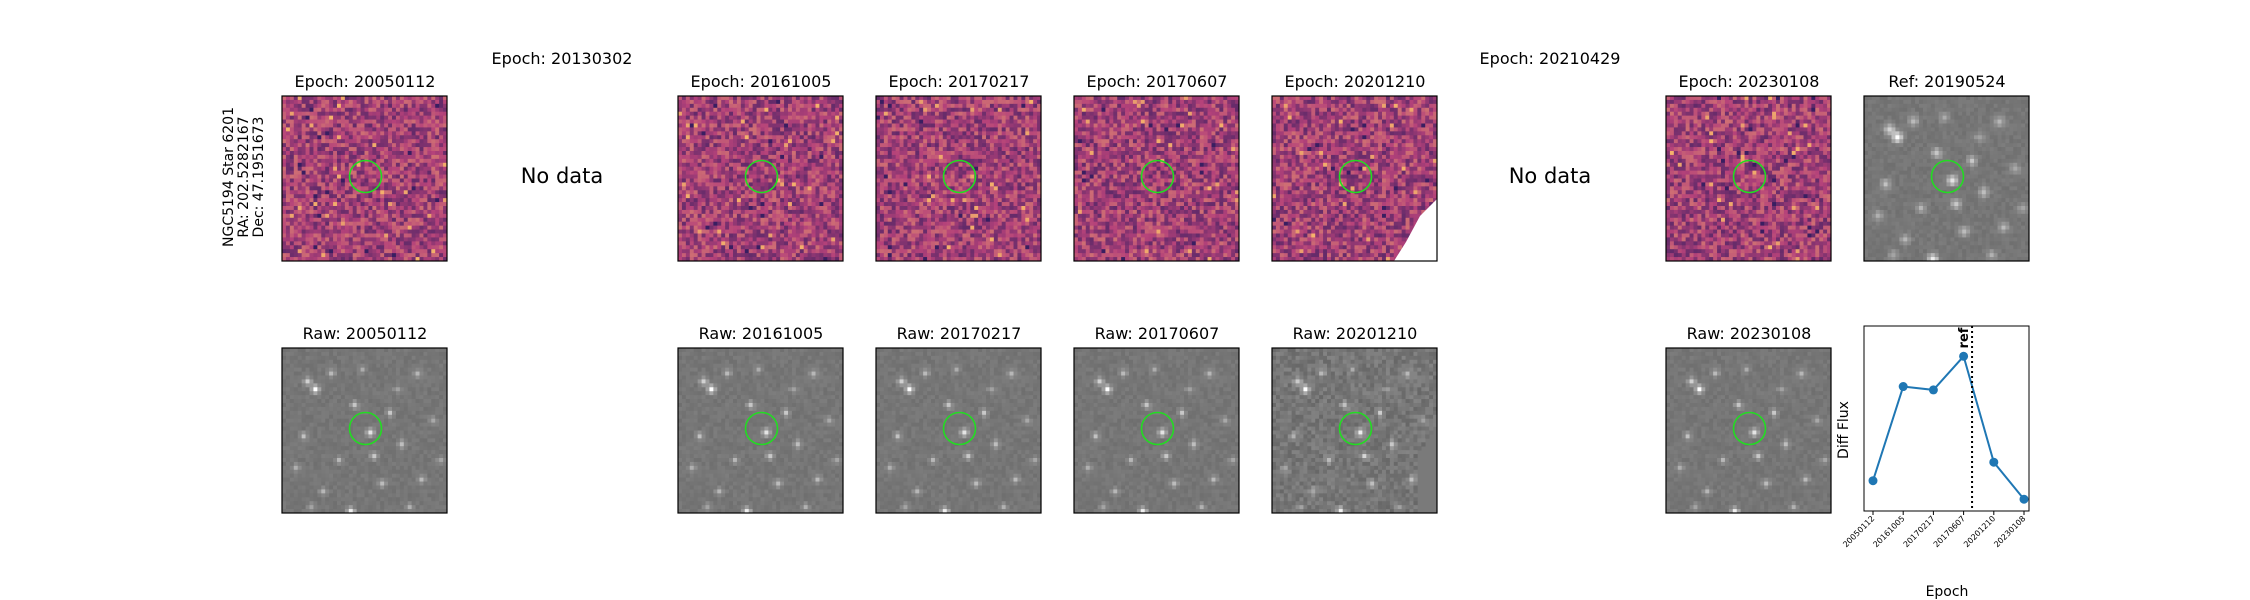  What do you see at coordinates (1946, 81) in the screenshot?
I see `reference-title: Ref: 20190524` at bounding box center [1946, 81].